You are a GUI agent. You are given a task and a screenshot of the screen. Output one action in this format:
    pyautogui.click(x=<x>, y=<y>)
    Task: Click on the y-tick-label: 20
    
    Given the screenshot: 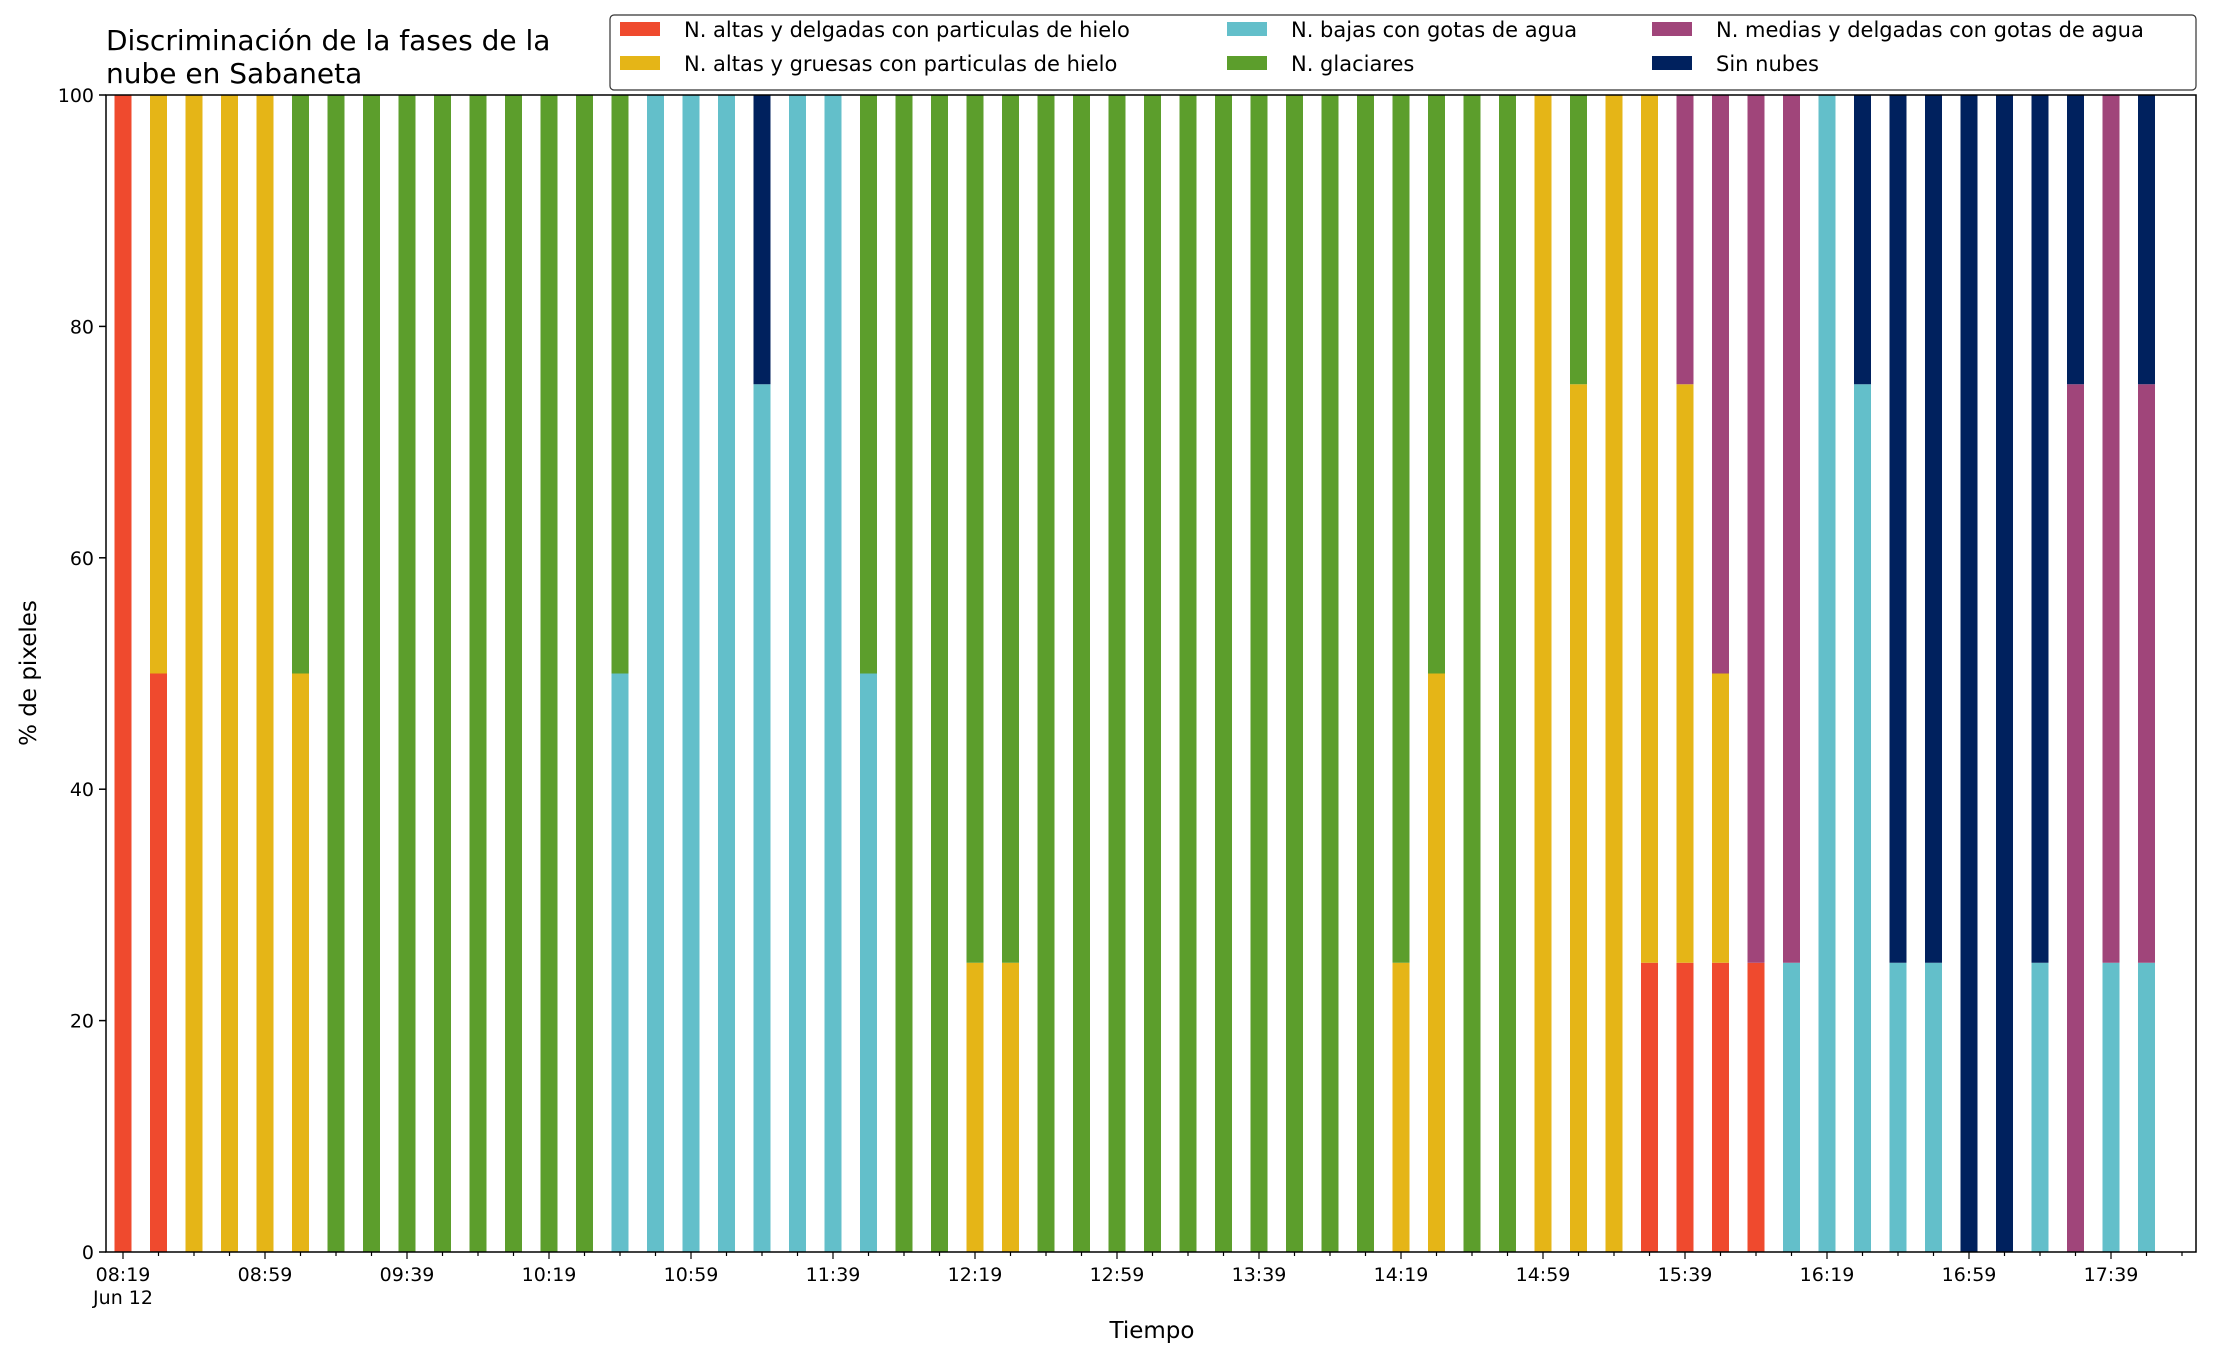 What is the action you would take?
    pyautogui.click(x=82, y=1022)
    